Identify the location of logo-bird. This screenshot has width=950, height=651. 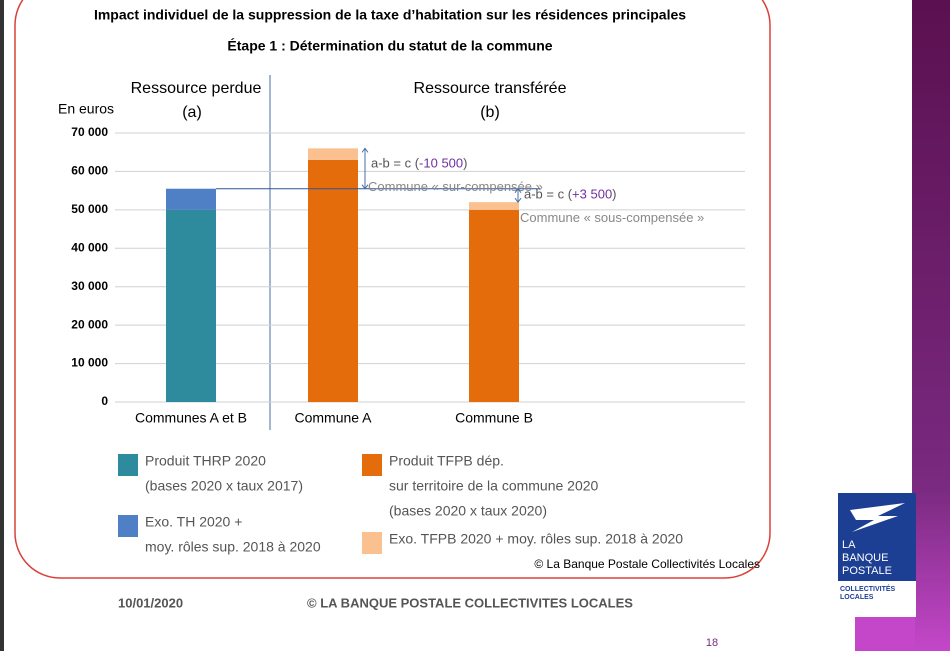
(877, 517).